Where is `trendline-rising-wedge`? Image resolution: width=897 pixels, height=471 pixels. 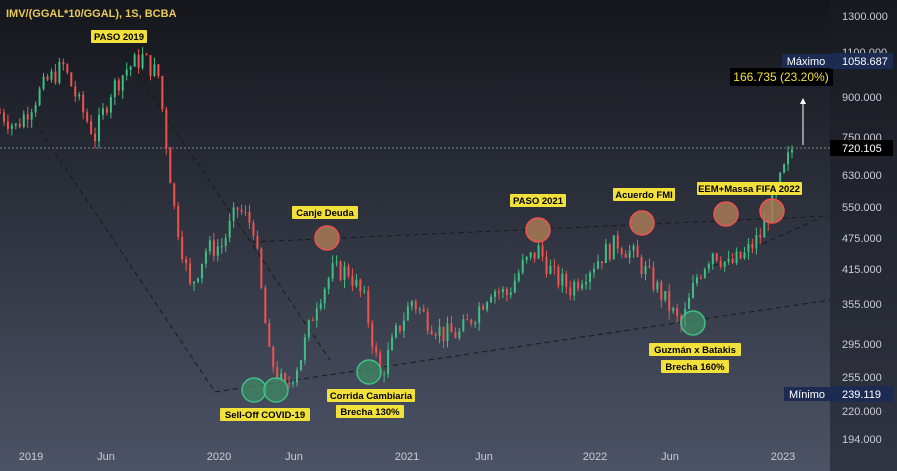 trendline-rising-wedge is located at coordinates (762, 244).